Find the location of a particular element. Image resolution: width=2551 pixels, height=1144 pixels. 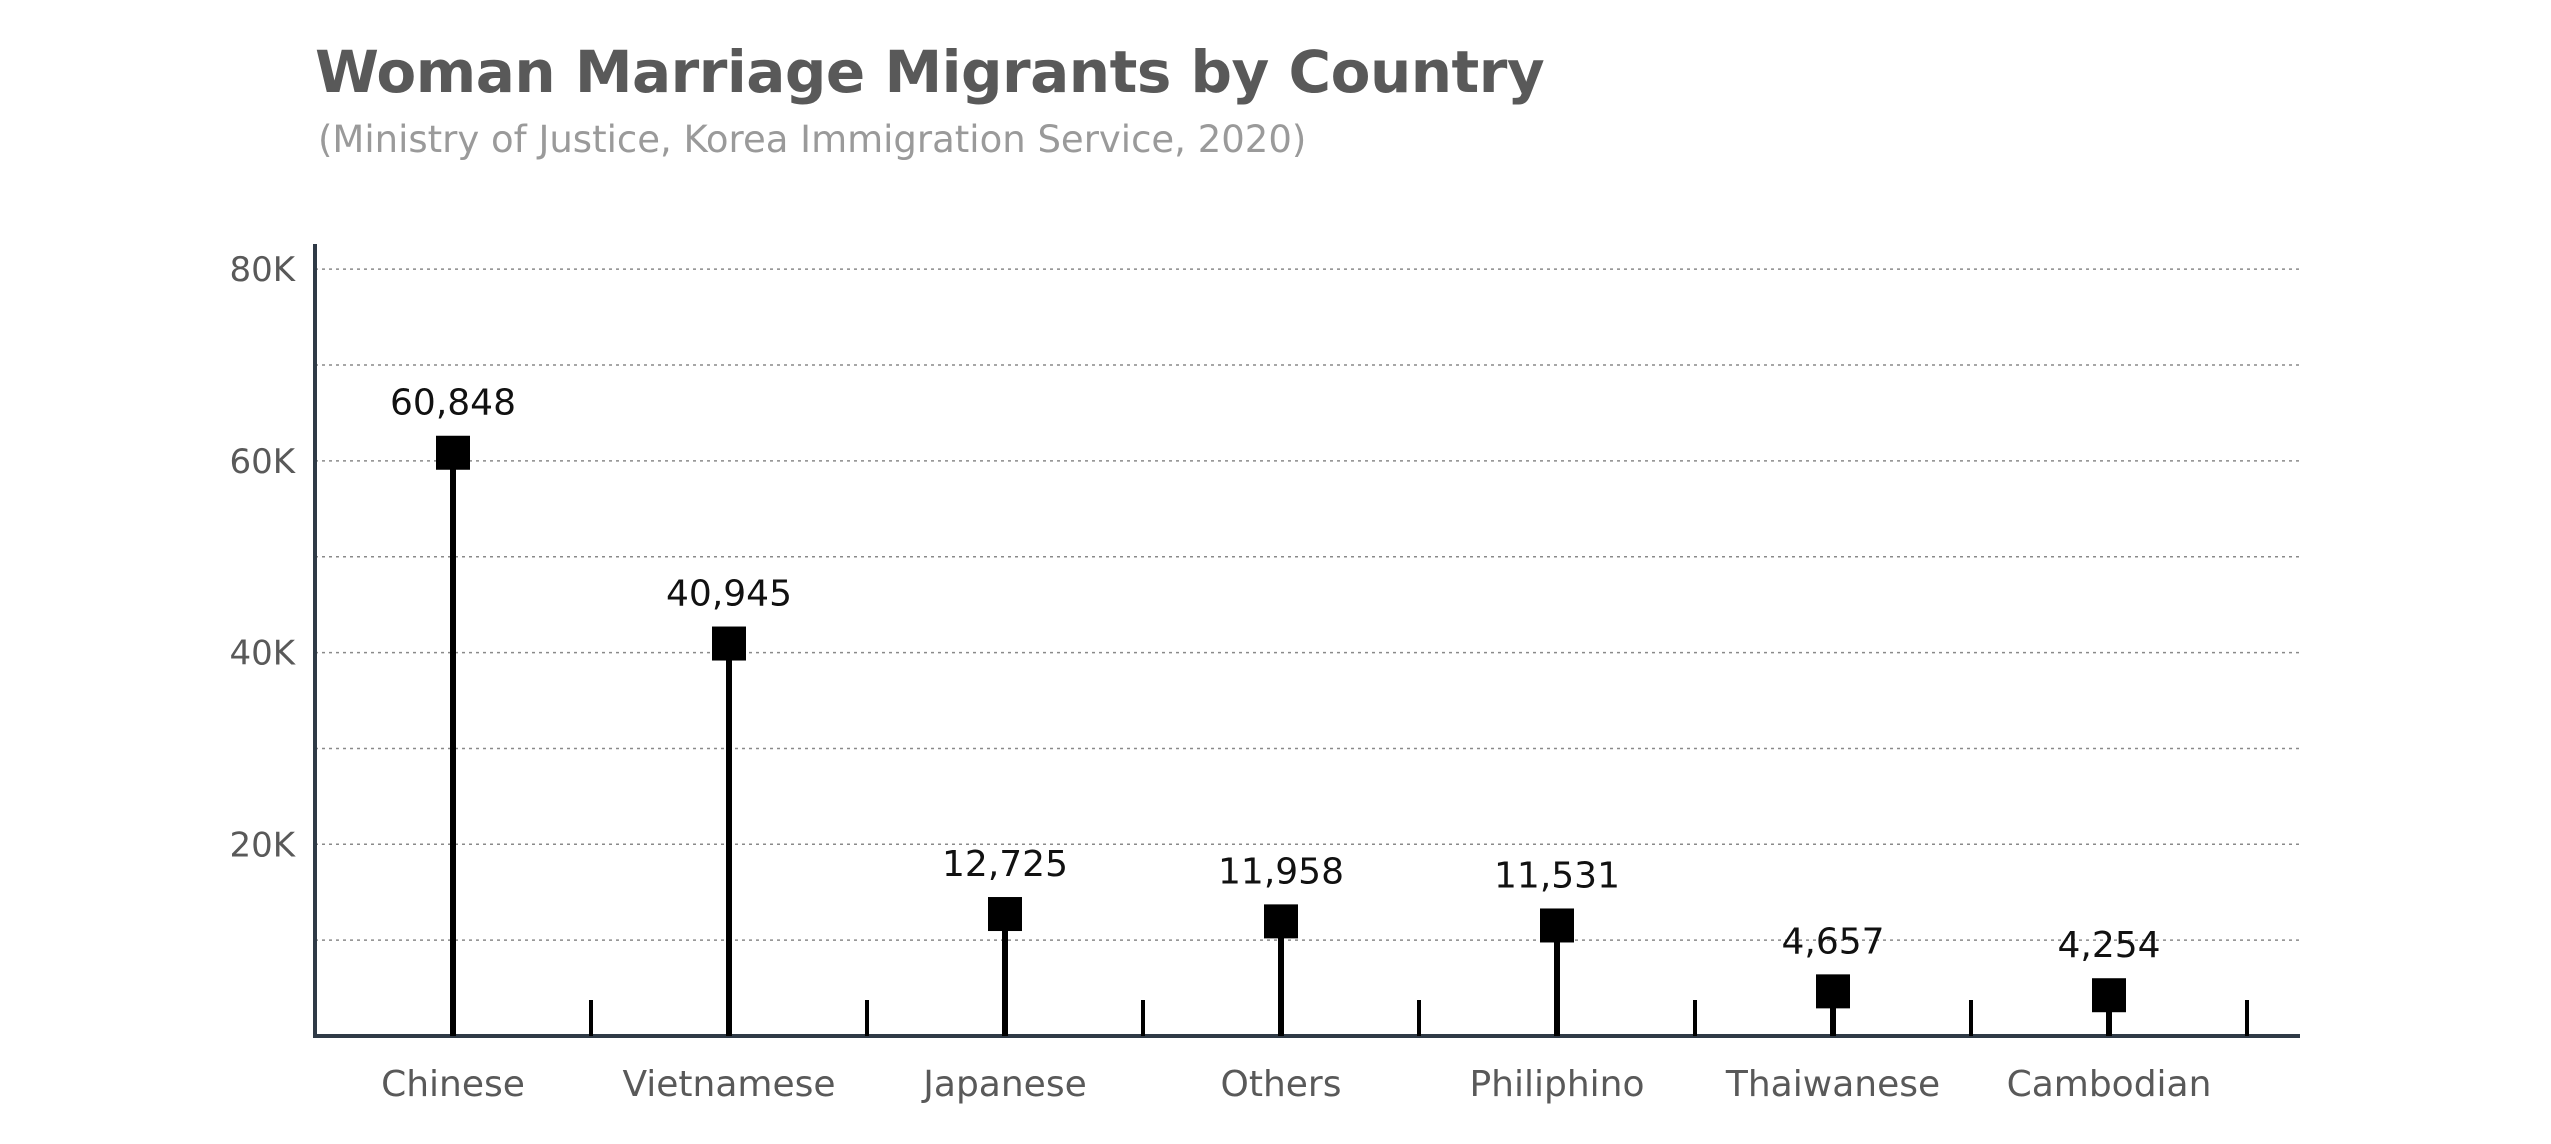

data-label: 12,725 is located at coordinates (1005, 864).